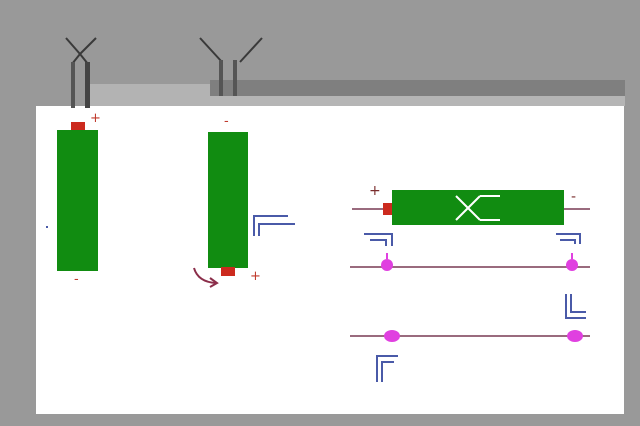 Image resolution: width=640 pixels, height=426 pixels. I want to click on sign-left-bottom: -, so click(76, 279).